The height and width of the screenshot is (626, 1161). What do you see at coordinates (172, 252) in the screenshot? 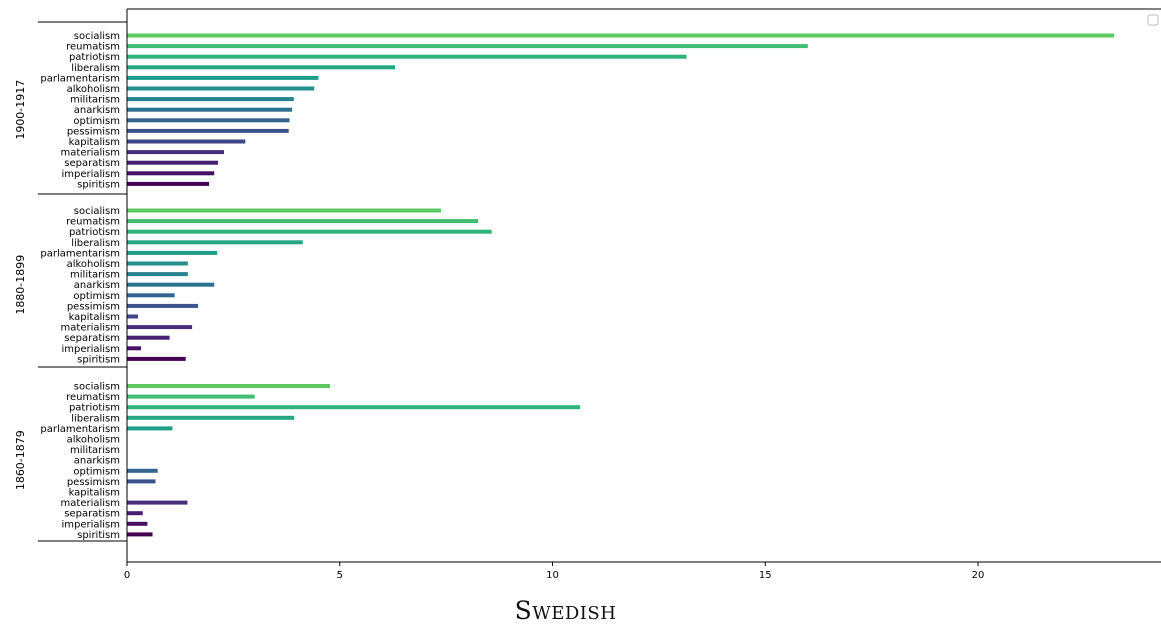
I see `bar-1880-1899-parlamentarism` at bounding box center [172, 252].